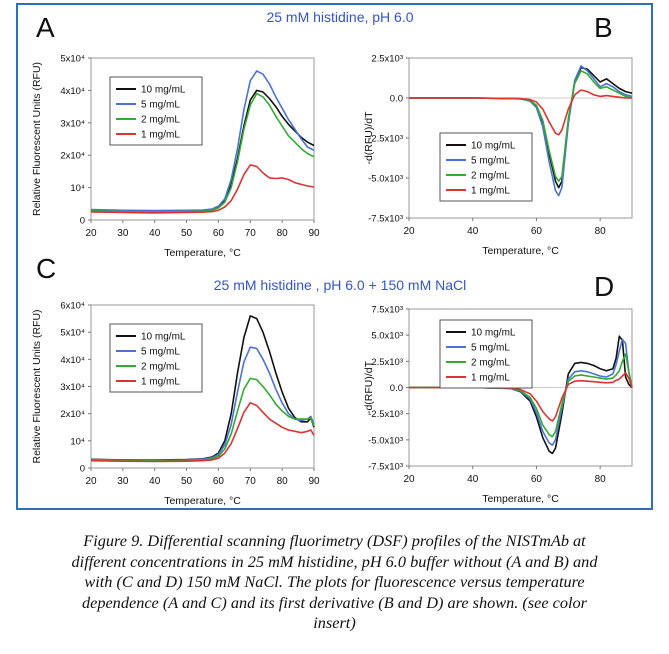 The image size is (669, 654). Describe the element at coordinates (45, 27) in the screenshot. I see `panel-label-A: A` at that location.